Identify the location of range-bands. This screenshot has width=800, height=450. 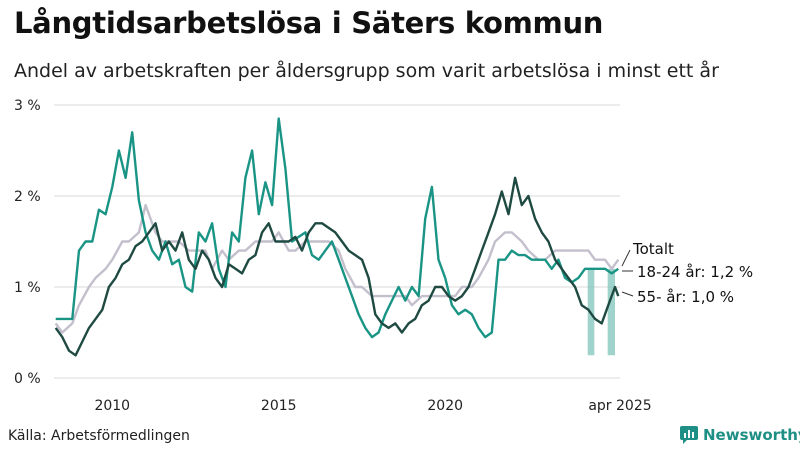
(601, 312).